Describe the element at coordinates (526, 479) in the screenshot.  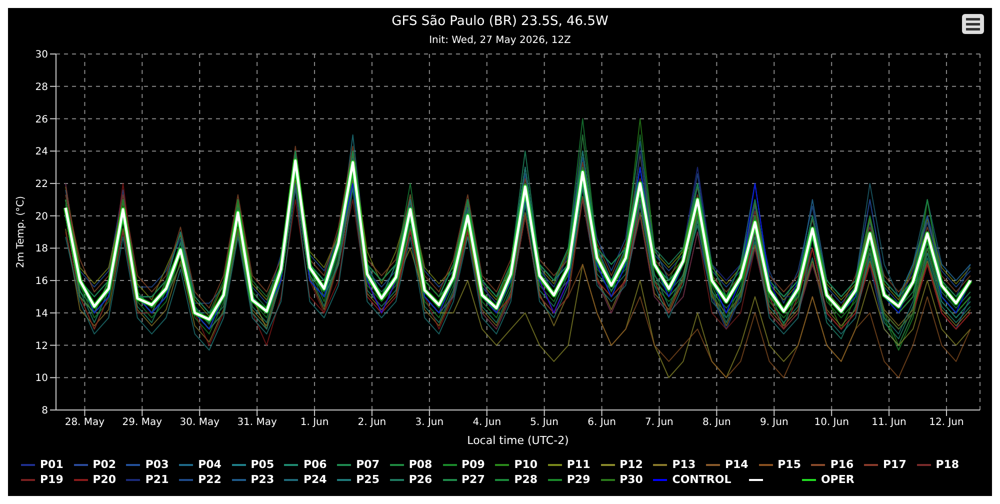
I see `legend-label: P28` at that location.